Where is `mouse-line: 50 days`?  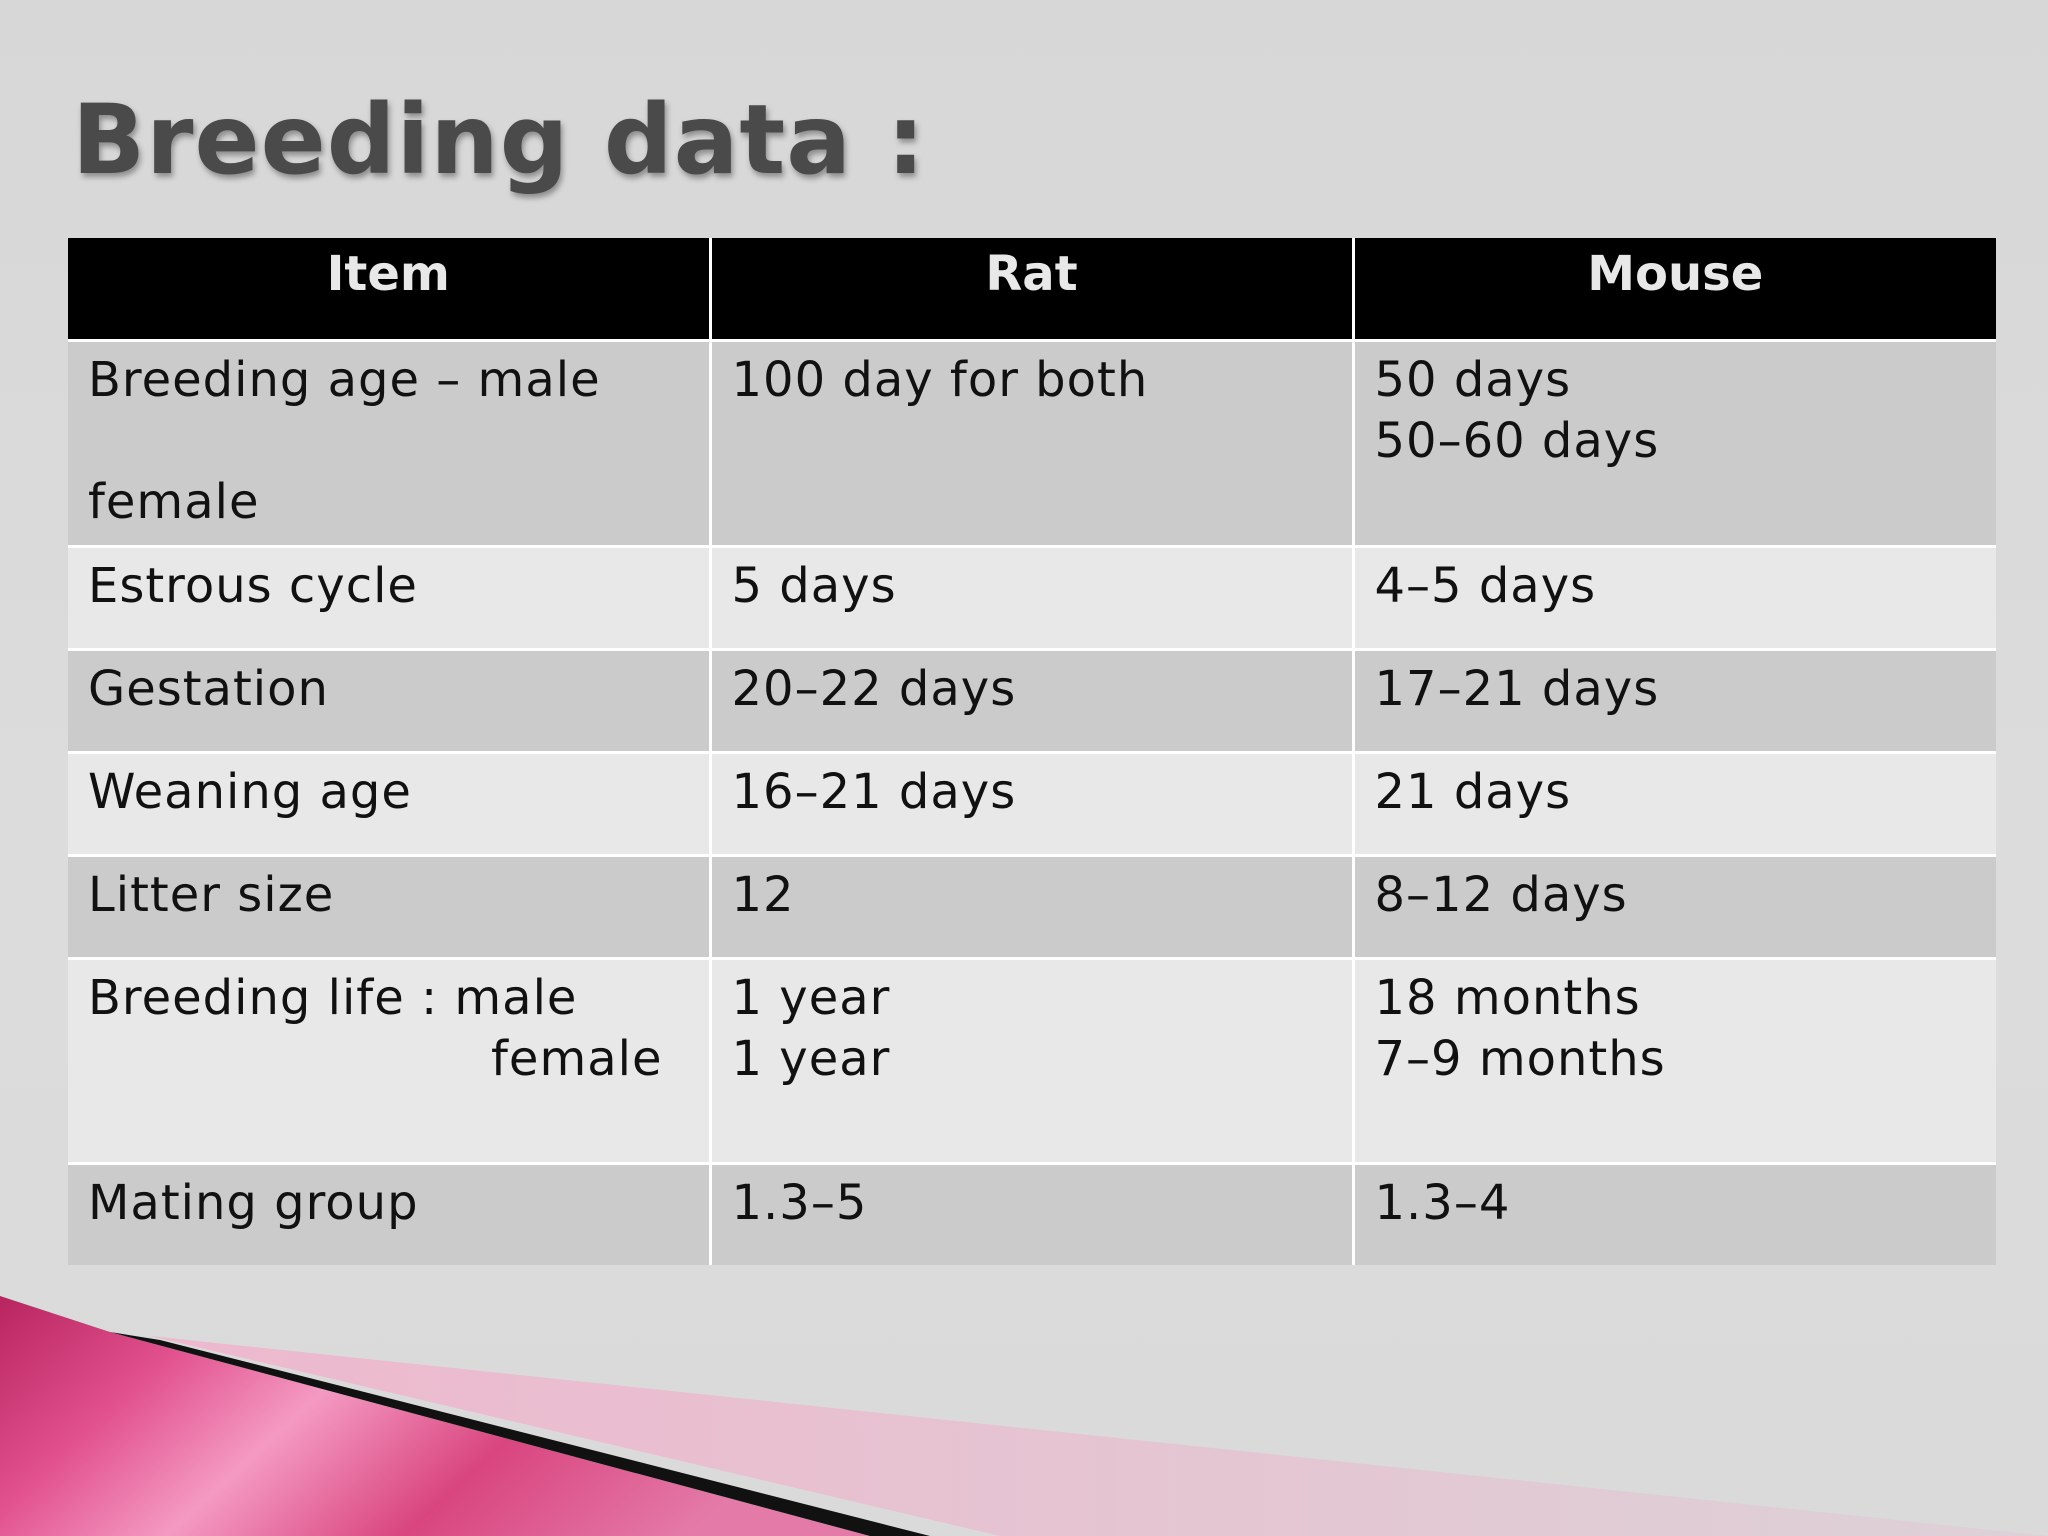
mouse-line: 50 days is located at coordinates (1473, 379).